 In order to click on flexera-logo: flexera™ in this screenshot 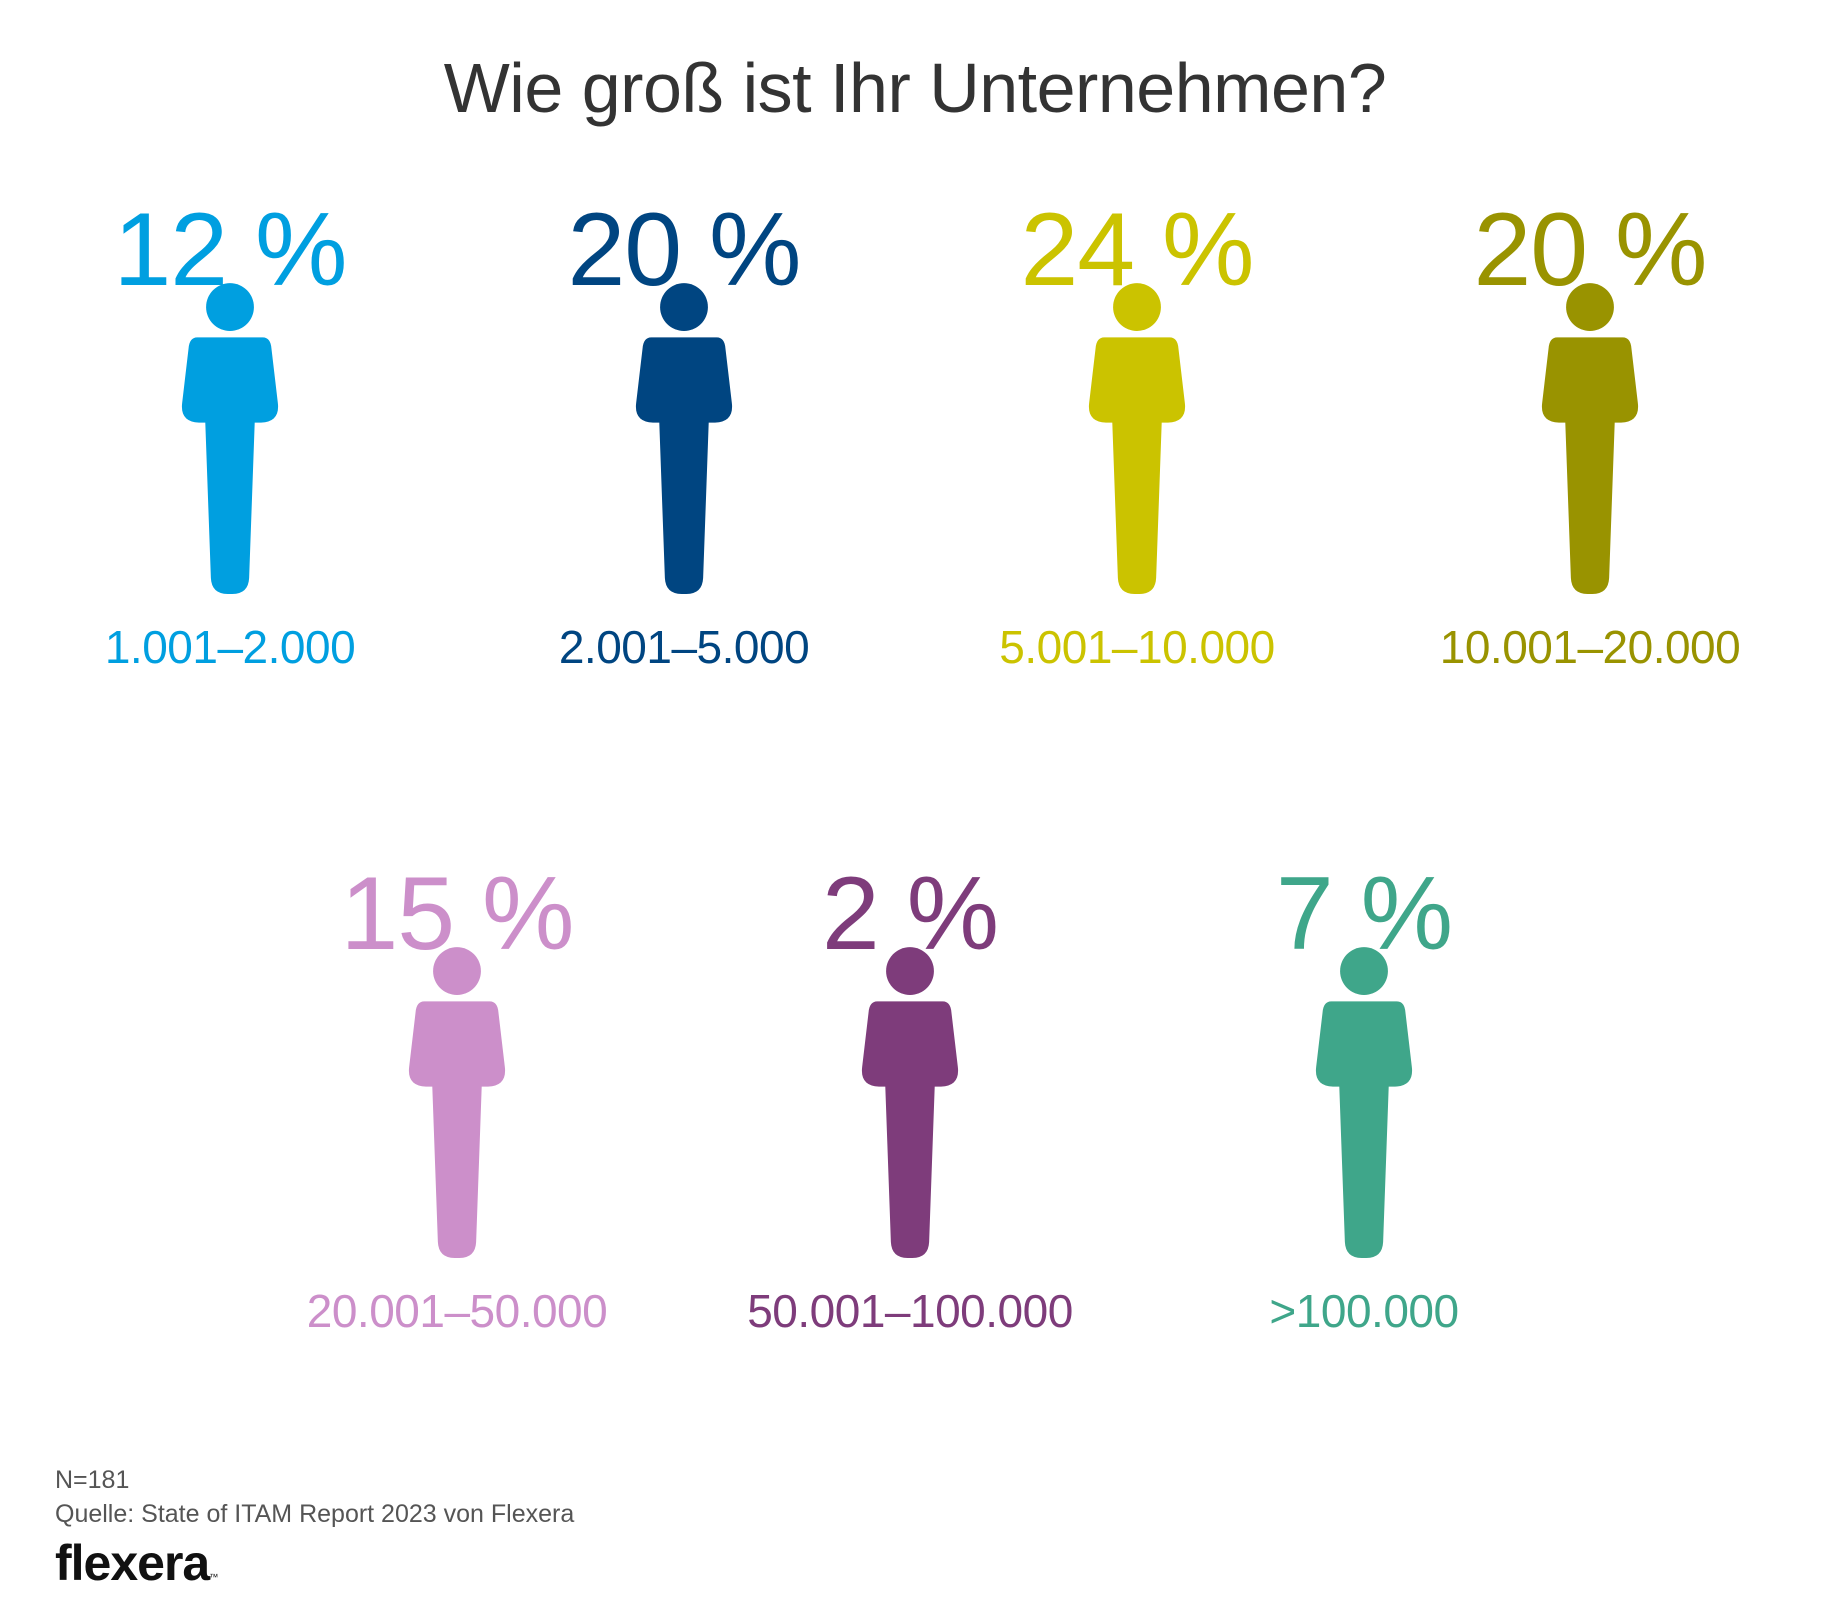, I will do `click(136, 1563)`.